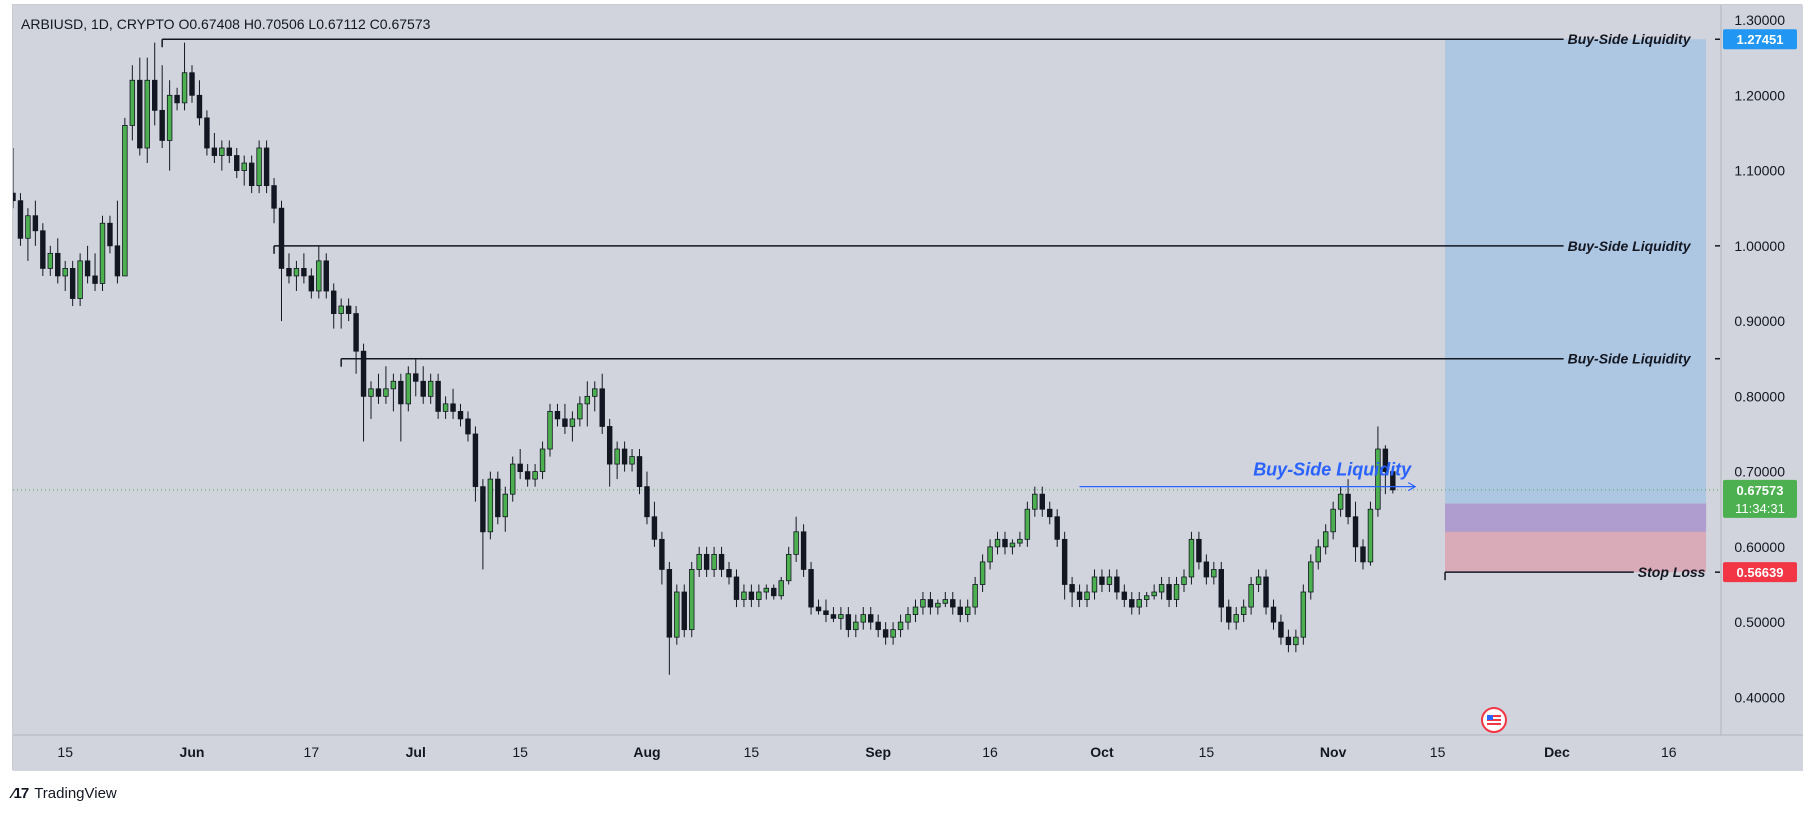 This screenshot has width=1814, height=815. I want to click on time-tick-label: Jul, so click(416, 752).